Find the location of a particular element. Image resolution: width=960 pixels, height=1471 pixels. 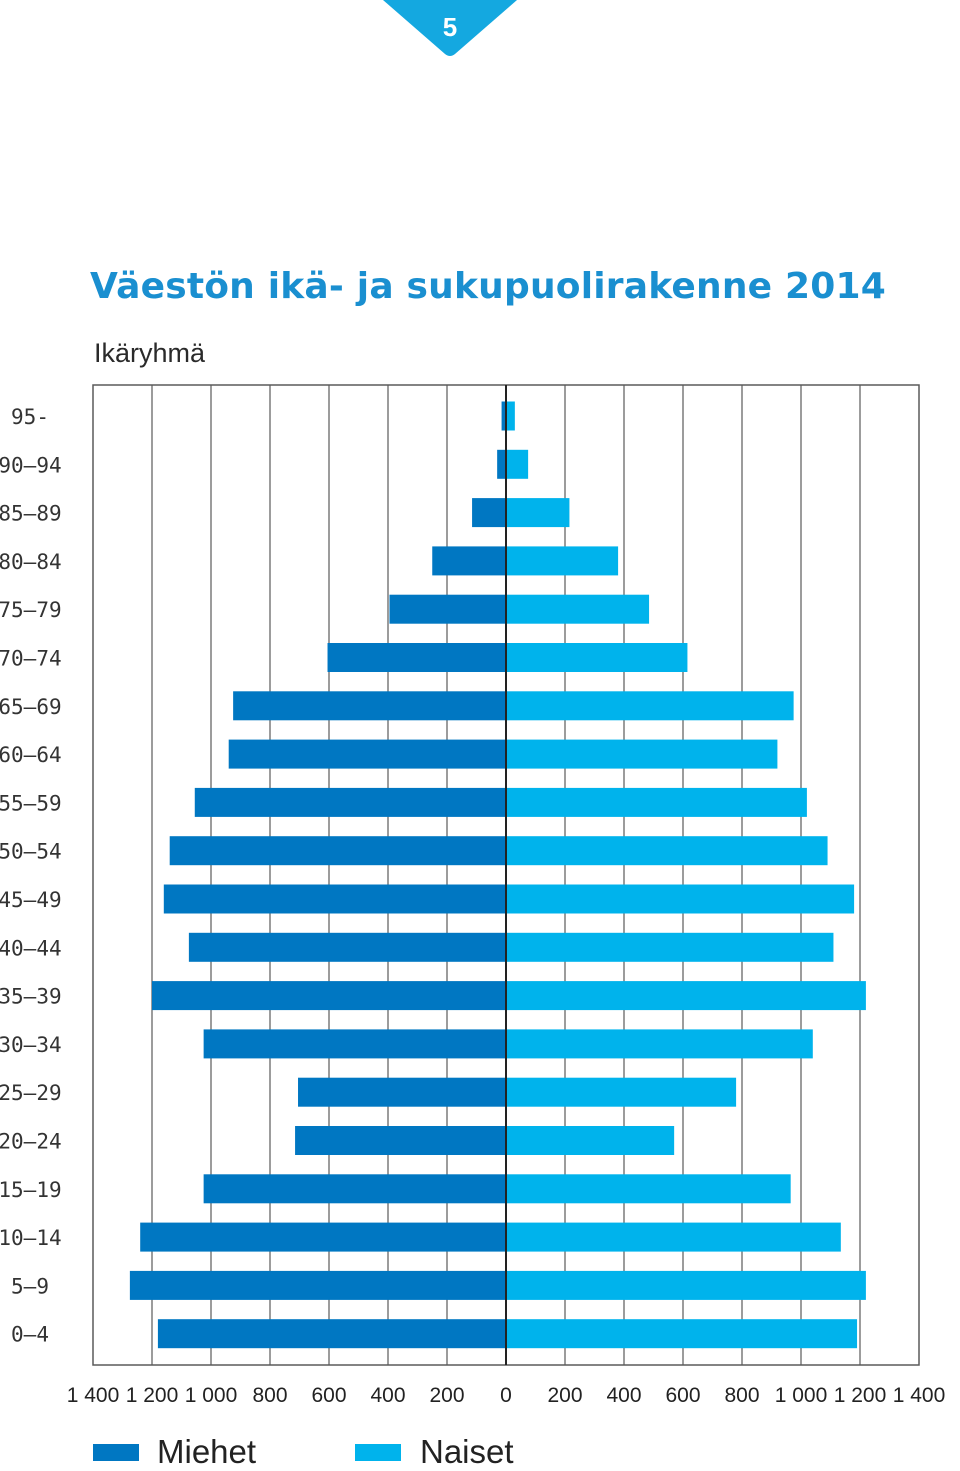

bar-men-75–79 is located at coordinates (447, 609).